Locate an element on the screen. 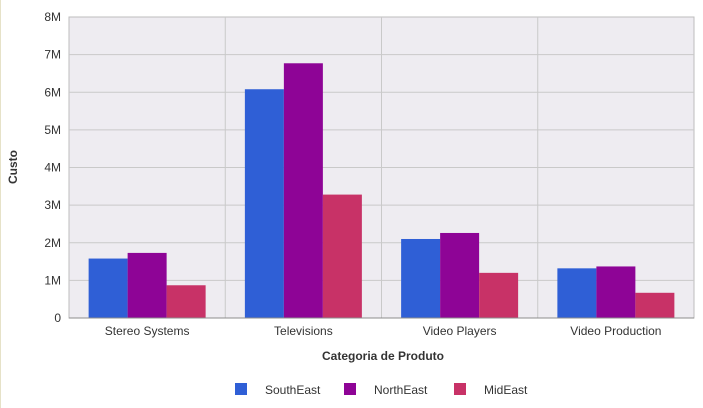 The width and height of the screenshot is (703, 408). y-tick-label: 3M is located at coordinates (52, 205).